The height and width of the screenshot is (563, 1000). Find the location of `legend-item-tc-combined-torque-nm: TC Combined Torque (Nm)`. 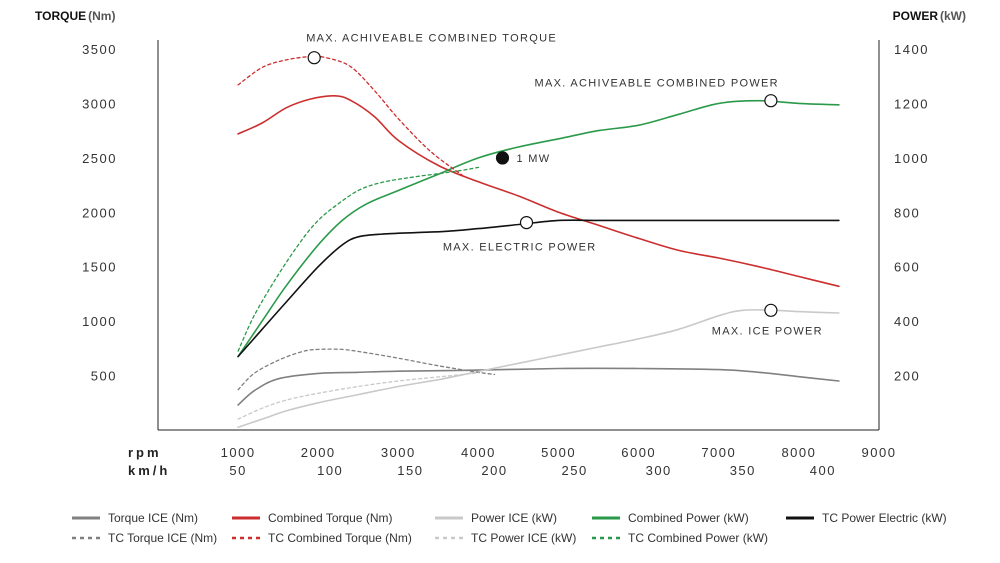

legend-item-tc-combined-torque-nm: TC Combined Torque (Nm) is located at coordinates (322, 538).